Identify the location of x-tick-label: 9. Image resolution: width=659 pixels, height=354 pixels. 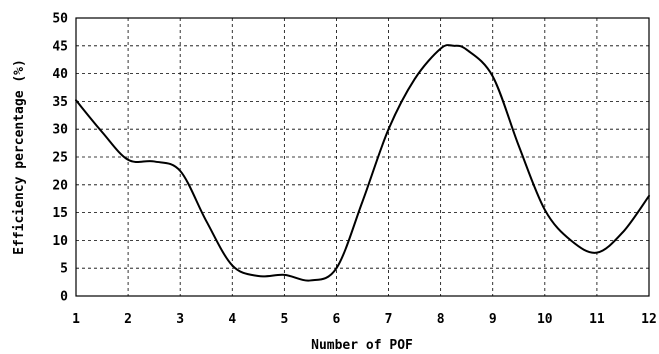
(493, 319).